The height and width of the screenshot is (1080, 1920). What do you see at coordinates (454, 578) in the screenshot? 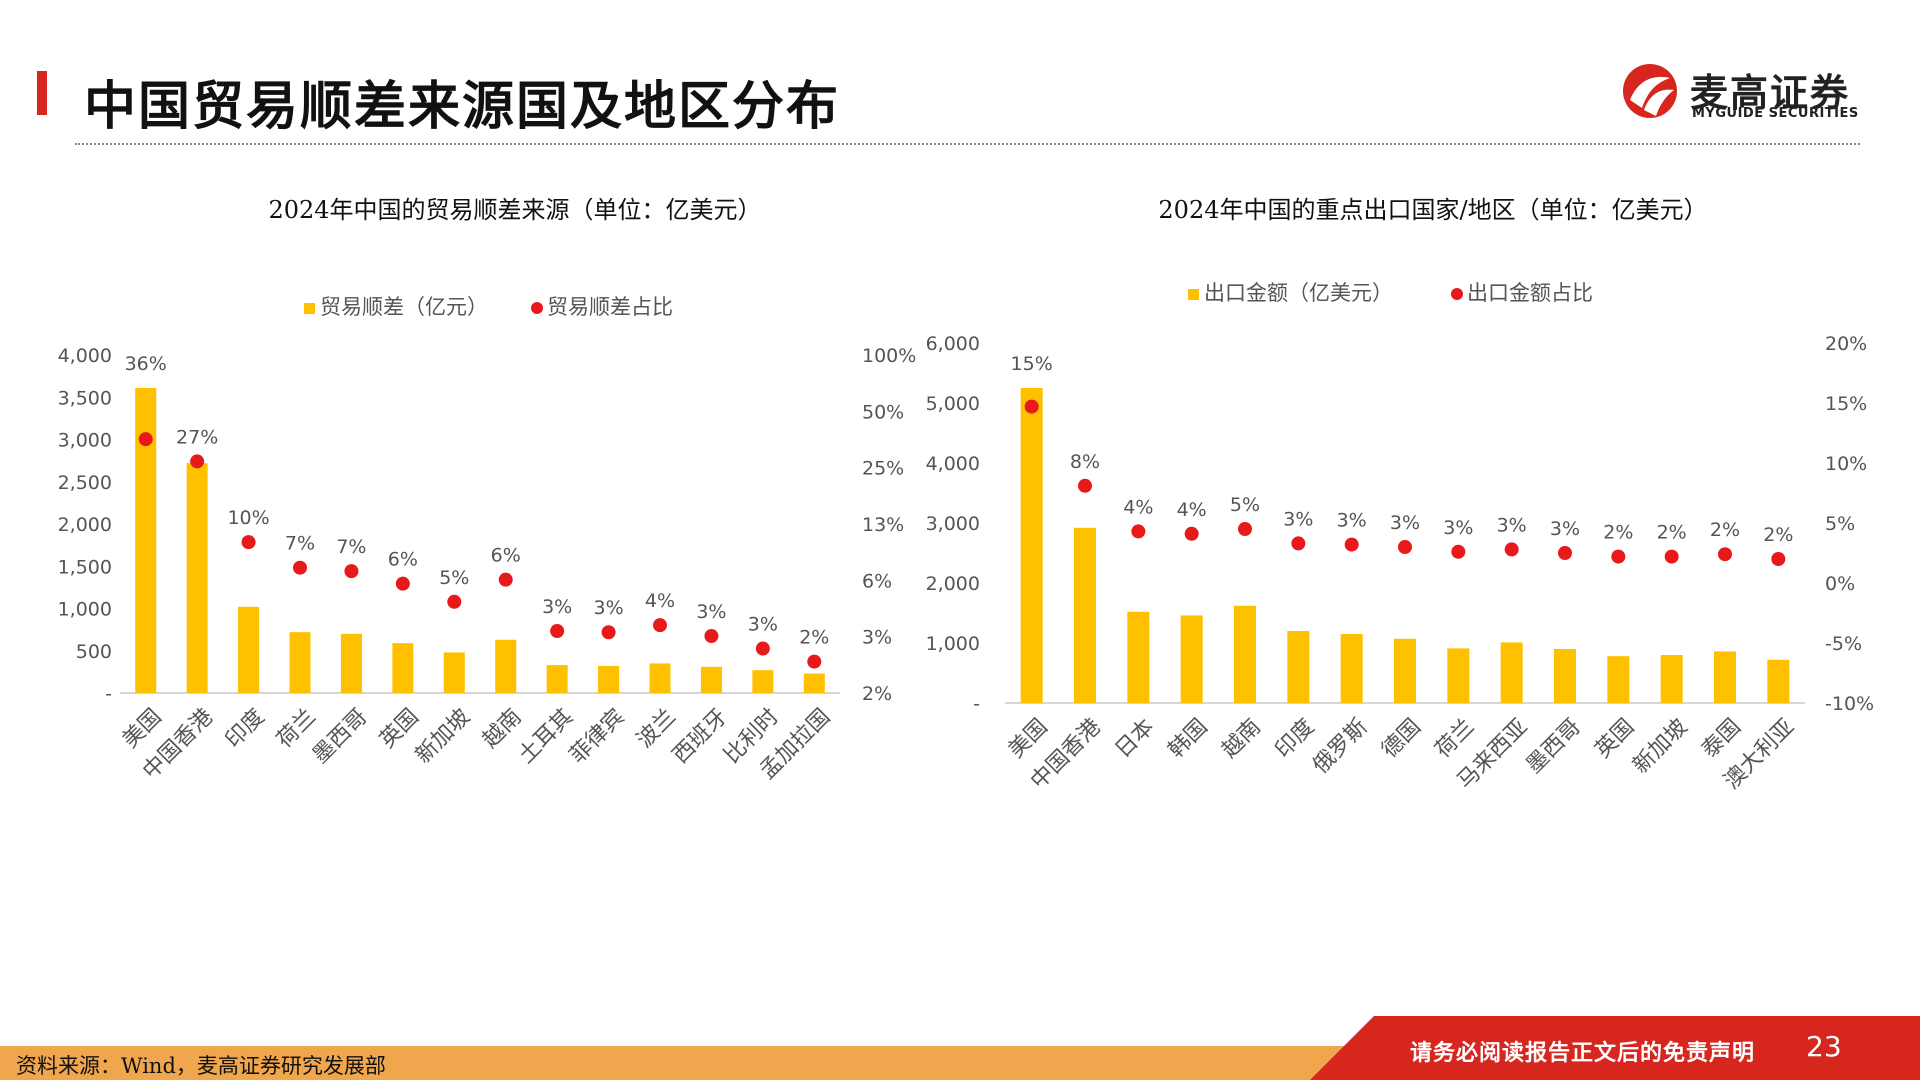
I see `data-label-7: 5%` at bounding box center [454, 578].